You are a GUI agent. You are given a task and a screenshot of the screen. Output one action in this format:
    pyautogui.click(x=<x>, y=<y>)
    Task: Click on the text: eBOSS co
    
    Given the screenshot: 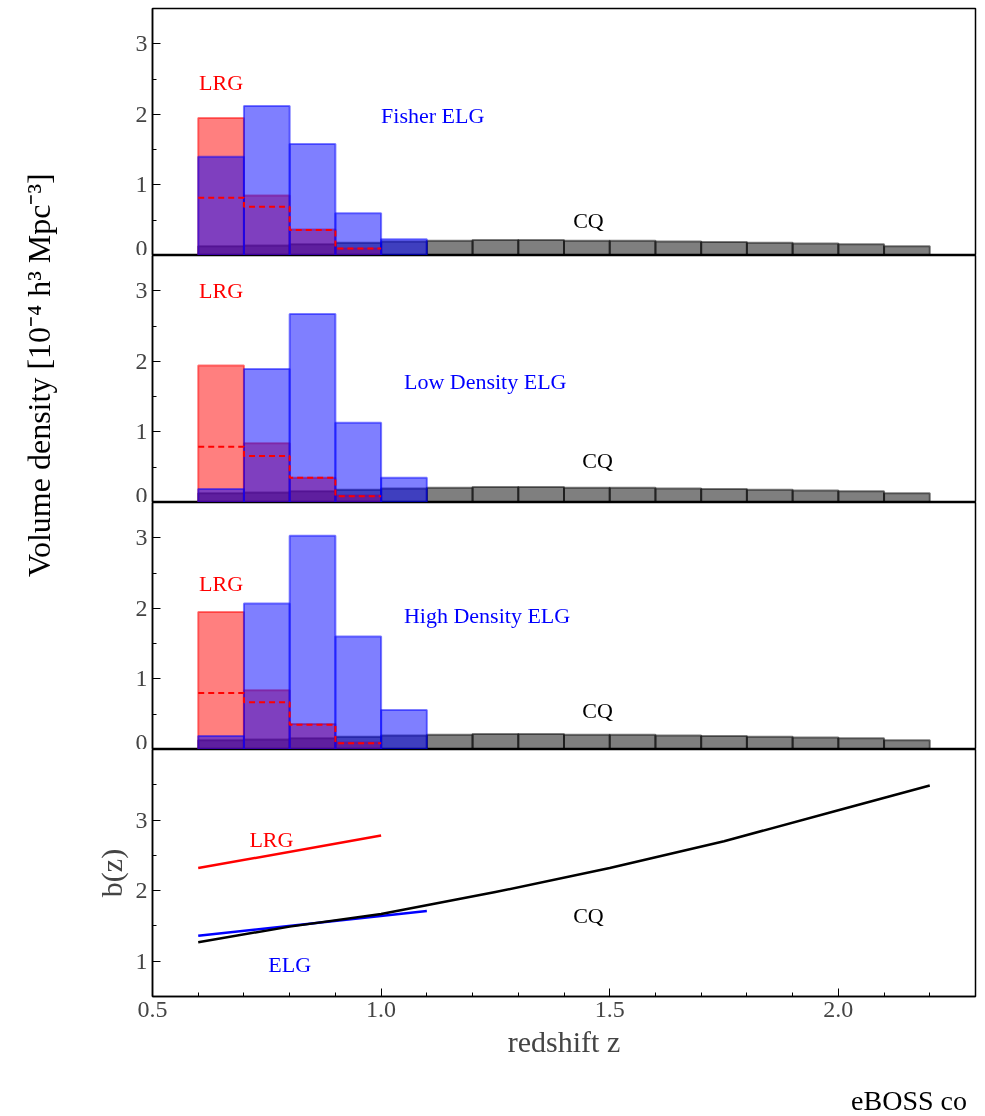 What is the action you would take?
    pyautogui.click(x=909, y=1100)
    